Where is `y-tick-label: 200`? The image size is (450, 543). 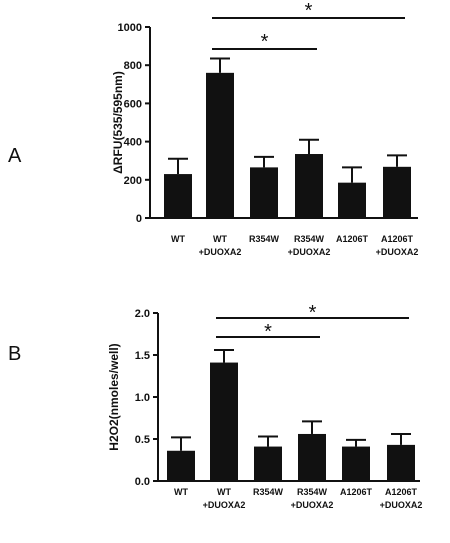
y-tick-label: 200 is located at coordinates (133, 181).